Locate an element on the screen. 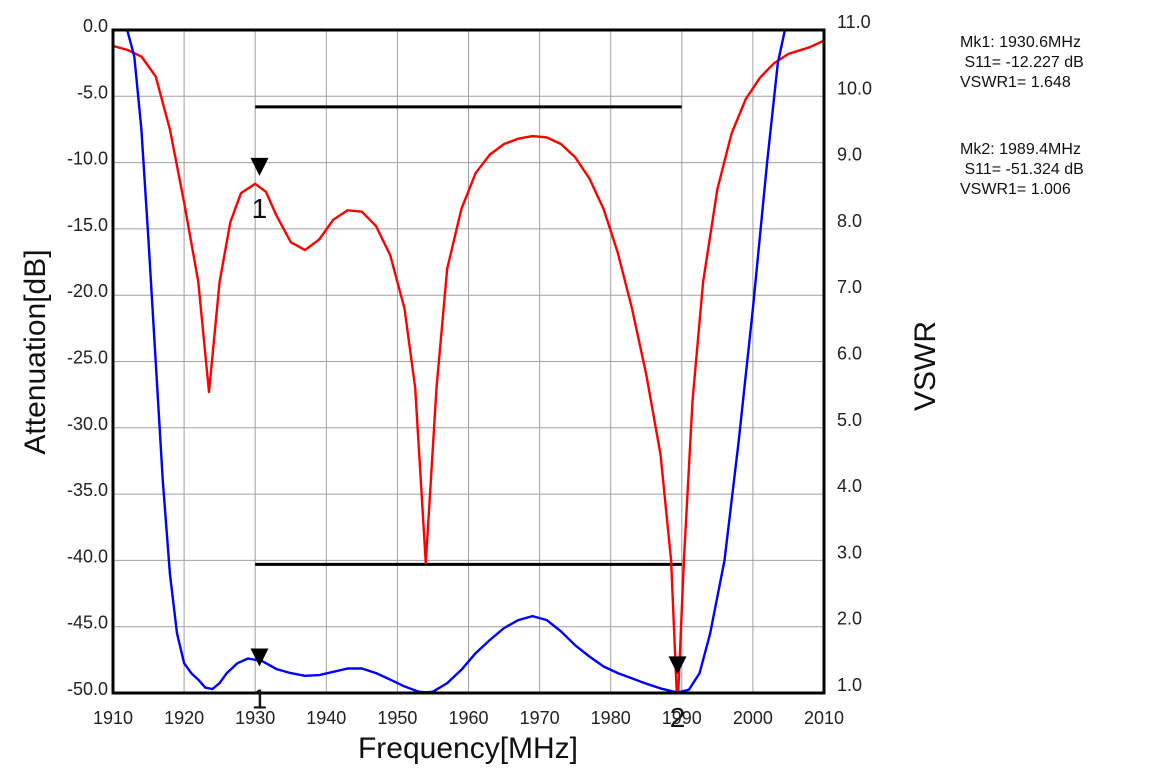  y-left-tick-label: -25.0 is located at coordinates (87, 358).